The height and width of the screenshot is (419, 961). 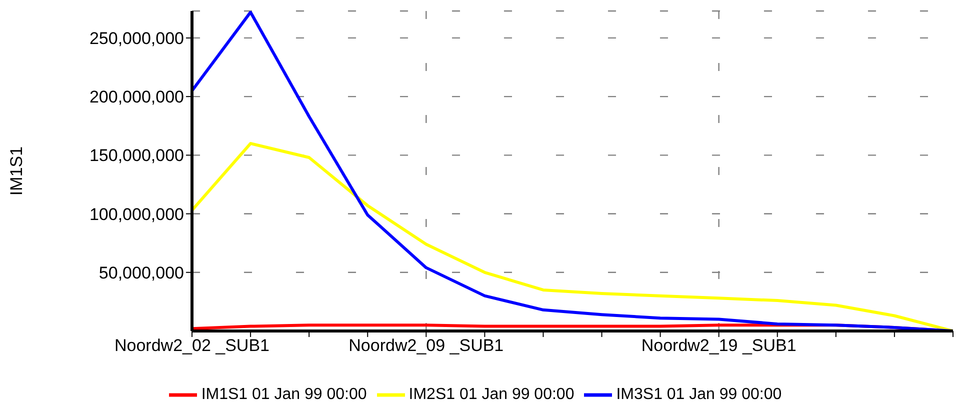 I want to click on y-tick-label: 200,000,000, so click(x=136, y=97).